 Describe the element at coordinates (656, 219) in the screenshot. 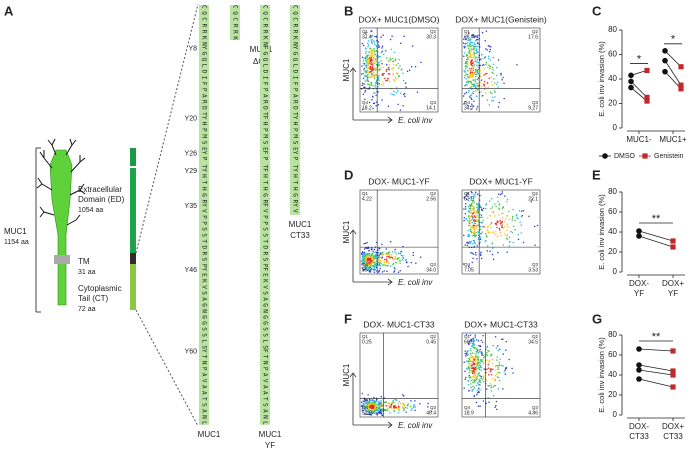

I see `significance: **` at that location.